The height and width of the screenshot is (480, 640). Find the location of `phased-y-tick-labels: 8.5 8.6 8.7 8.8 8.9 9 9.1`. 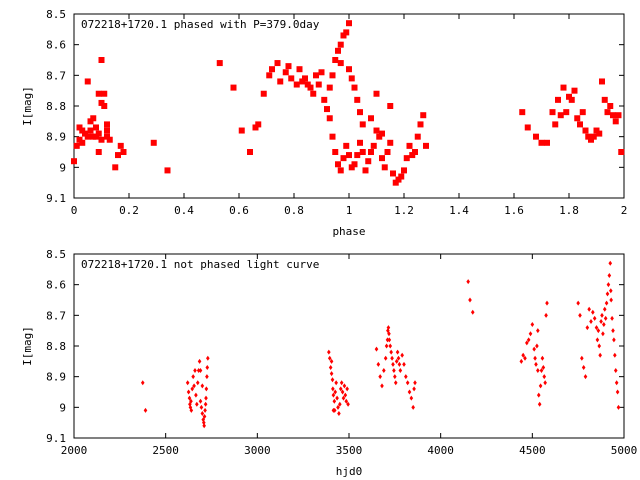

phased-y-tick-labels: 8.5 8.6 8.7 8.8 8.9 9 9.1 is located at coordinates (56, 106).